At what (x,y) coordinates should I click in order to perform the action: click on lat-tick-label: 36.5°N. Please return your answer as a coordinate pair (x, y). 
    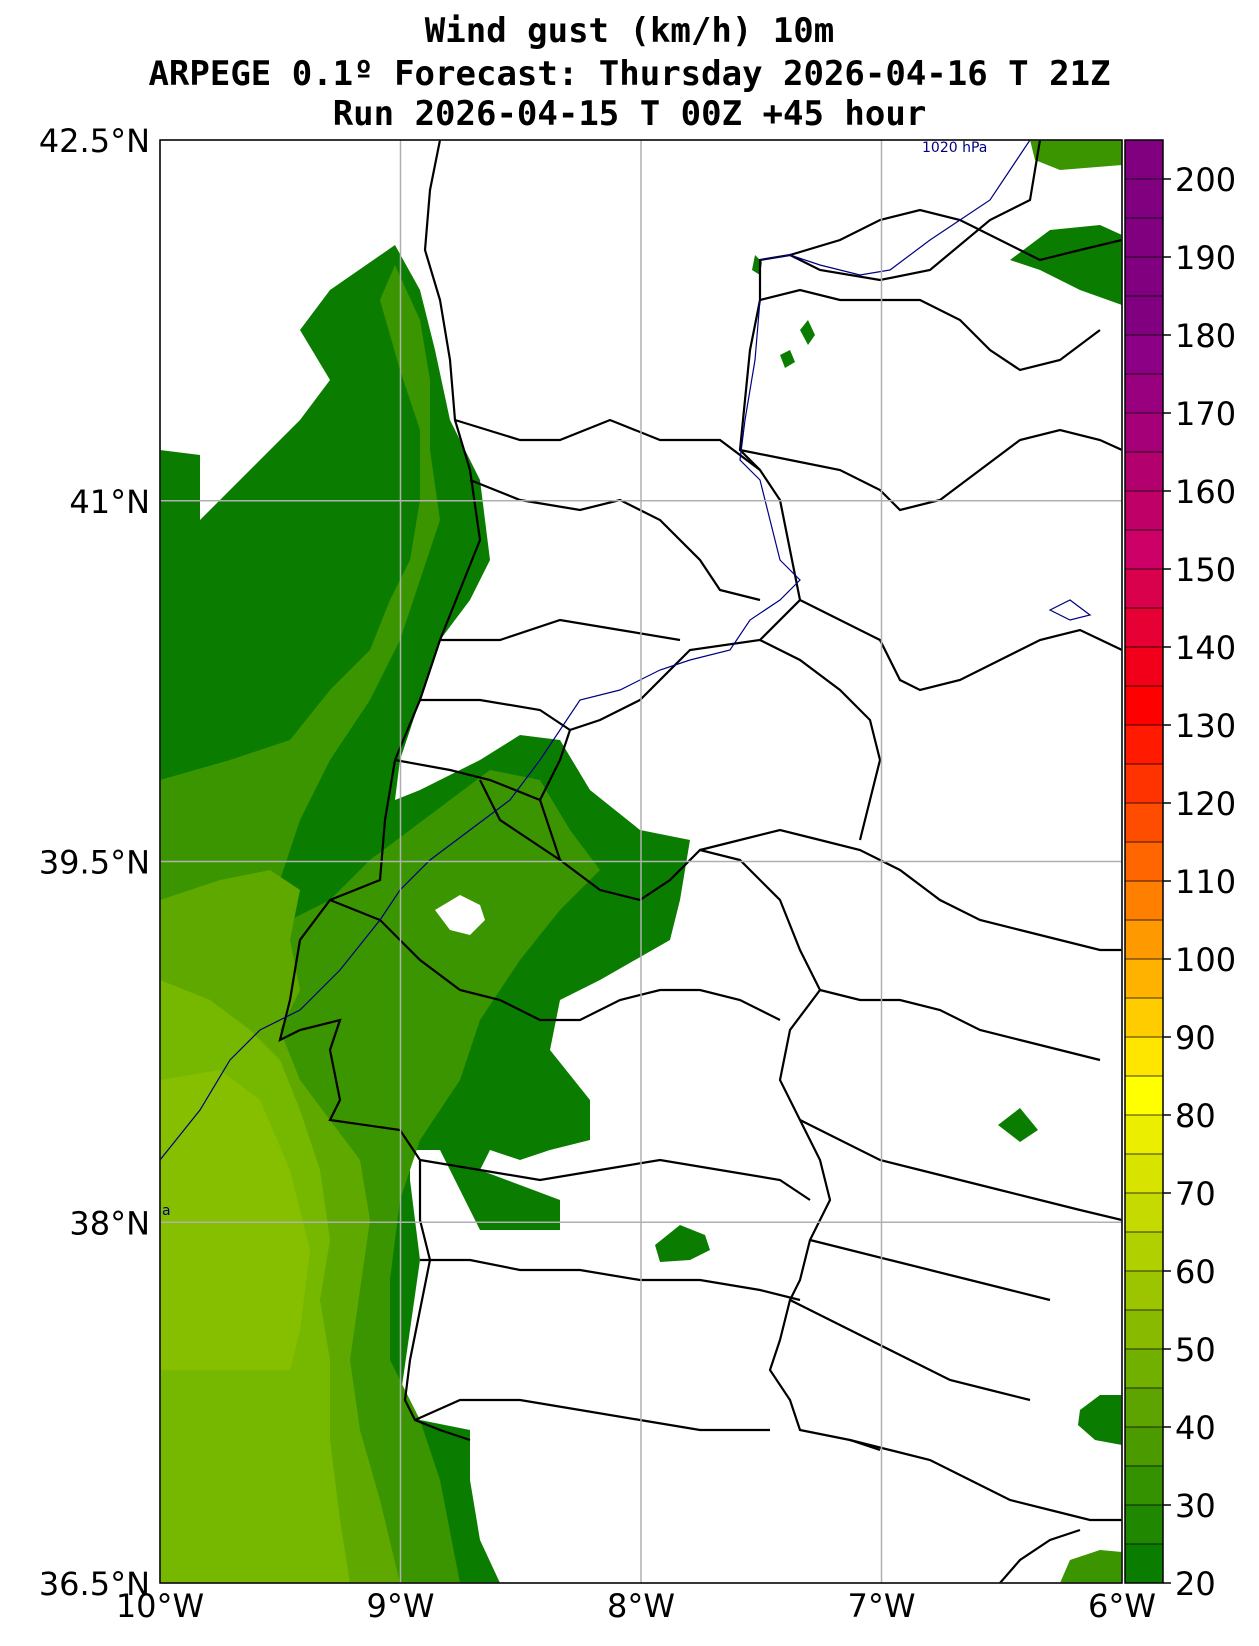
    Looking at the image, I should click on (94, 1584).